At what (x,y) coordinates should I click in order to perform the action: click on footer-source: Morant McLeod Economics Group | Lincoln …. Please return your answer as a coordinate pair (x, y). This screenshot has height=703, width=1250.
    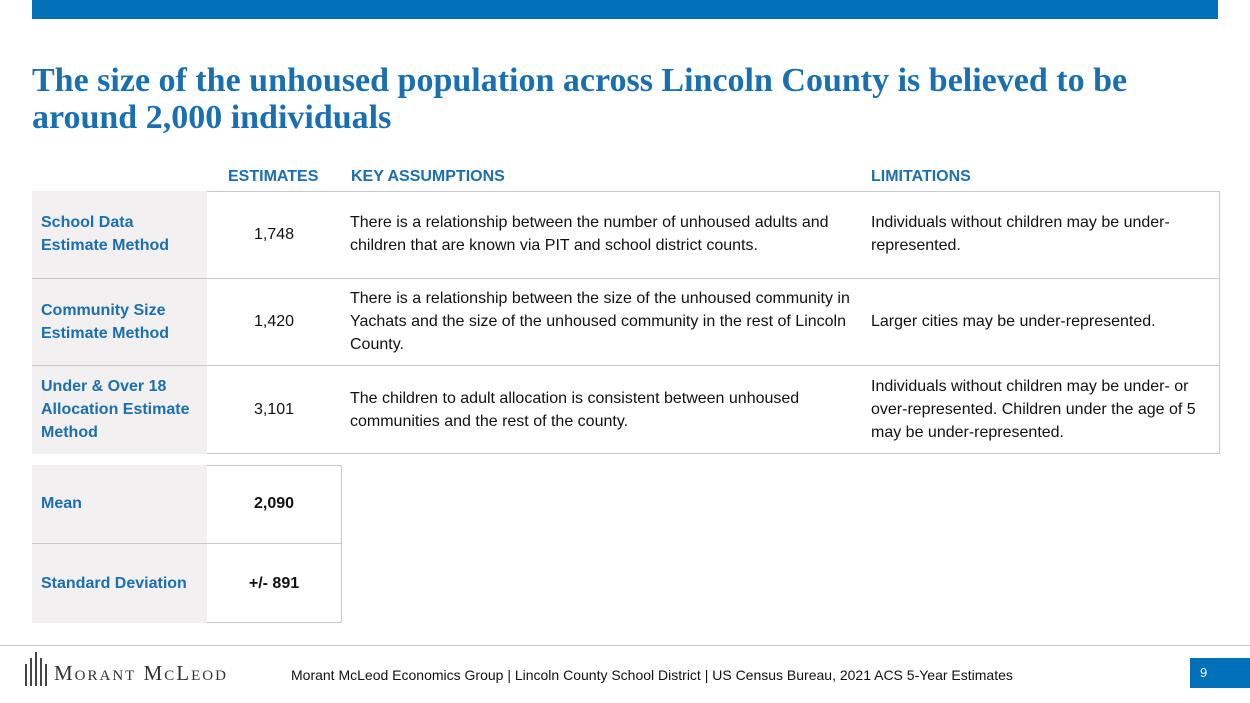
    Looking at the image, I should click on (652, 675).